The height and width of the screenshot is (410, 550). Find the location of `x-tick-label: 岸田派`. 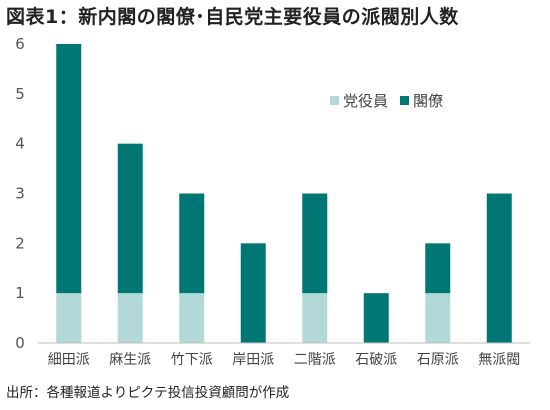

x-tick-label: 岸田派 is located at coordinates (253, 360).